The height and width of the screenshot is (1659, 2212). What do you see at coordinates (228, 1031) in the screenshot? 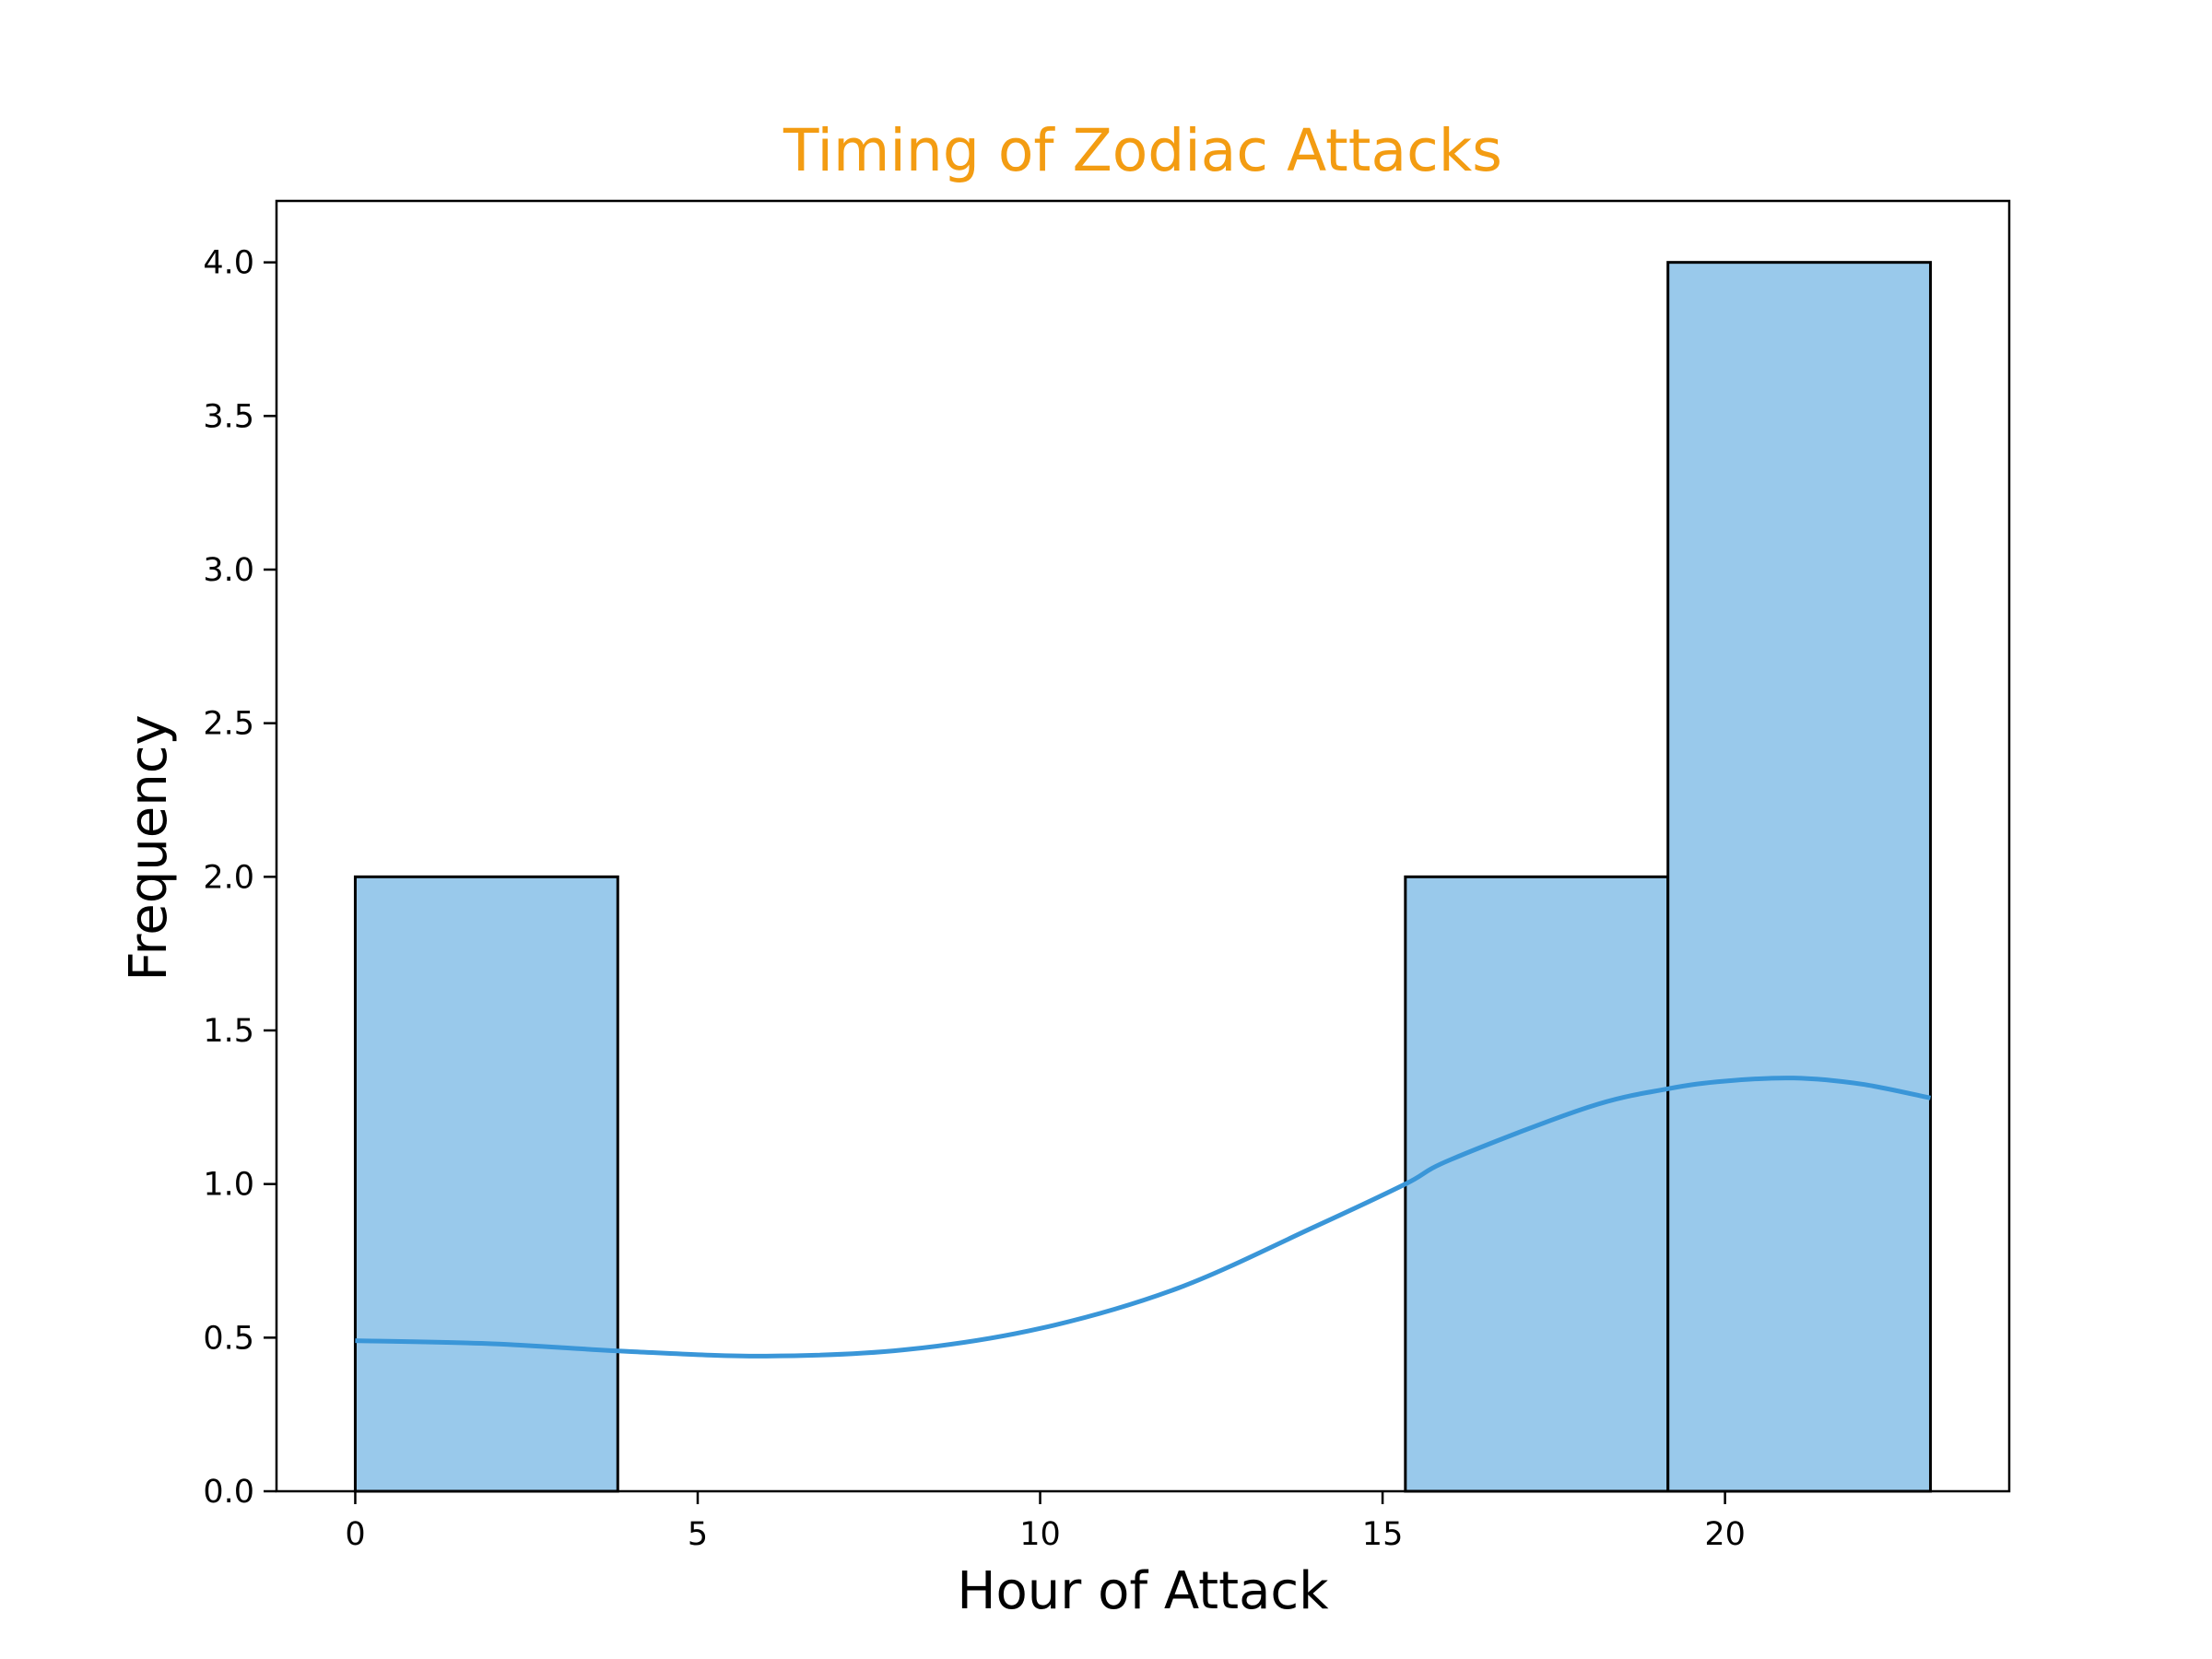
I see `y-tick-label: 1.5` at bounding box center [228, 1031].